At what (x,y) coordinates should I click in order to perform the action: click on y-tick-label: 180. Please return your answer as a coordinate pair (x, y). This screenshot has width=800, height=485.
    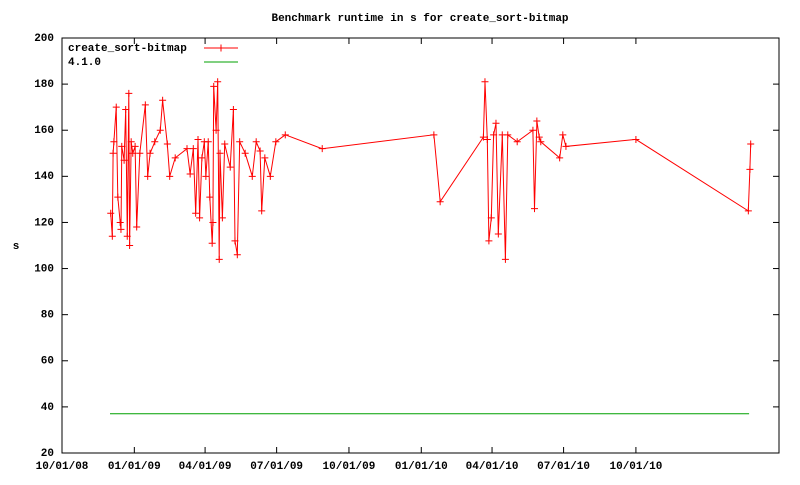
    Looking at the image, I should click on (44, 85).